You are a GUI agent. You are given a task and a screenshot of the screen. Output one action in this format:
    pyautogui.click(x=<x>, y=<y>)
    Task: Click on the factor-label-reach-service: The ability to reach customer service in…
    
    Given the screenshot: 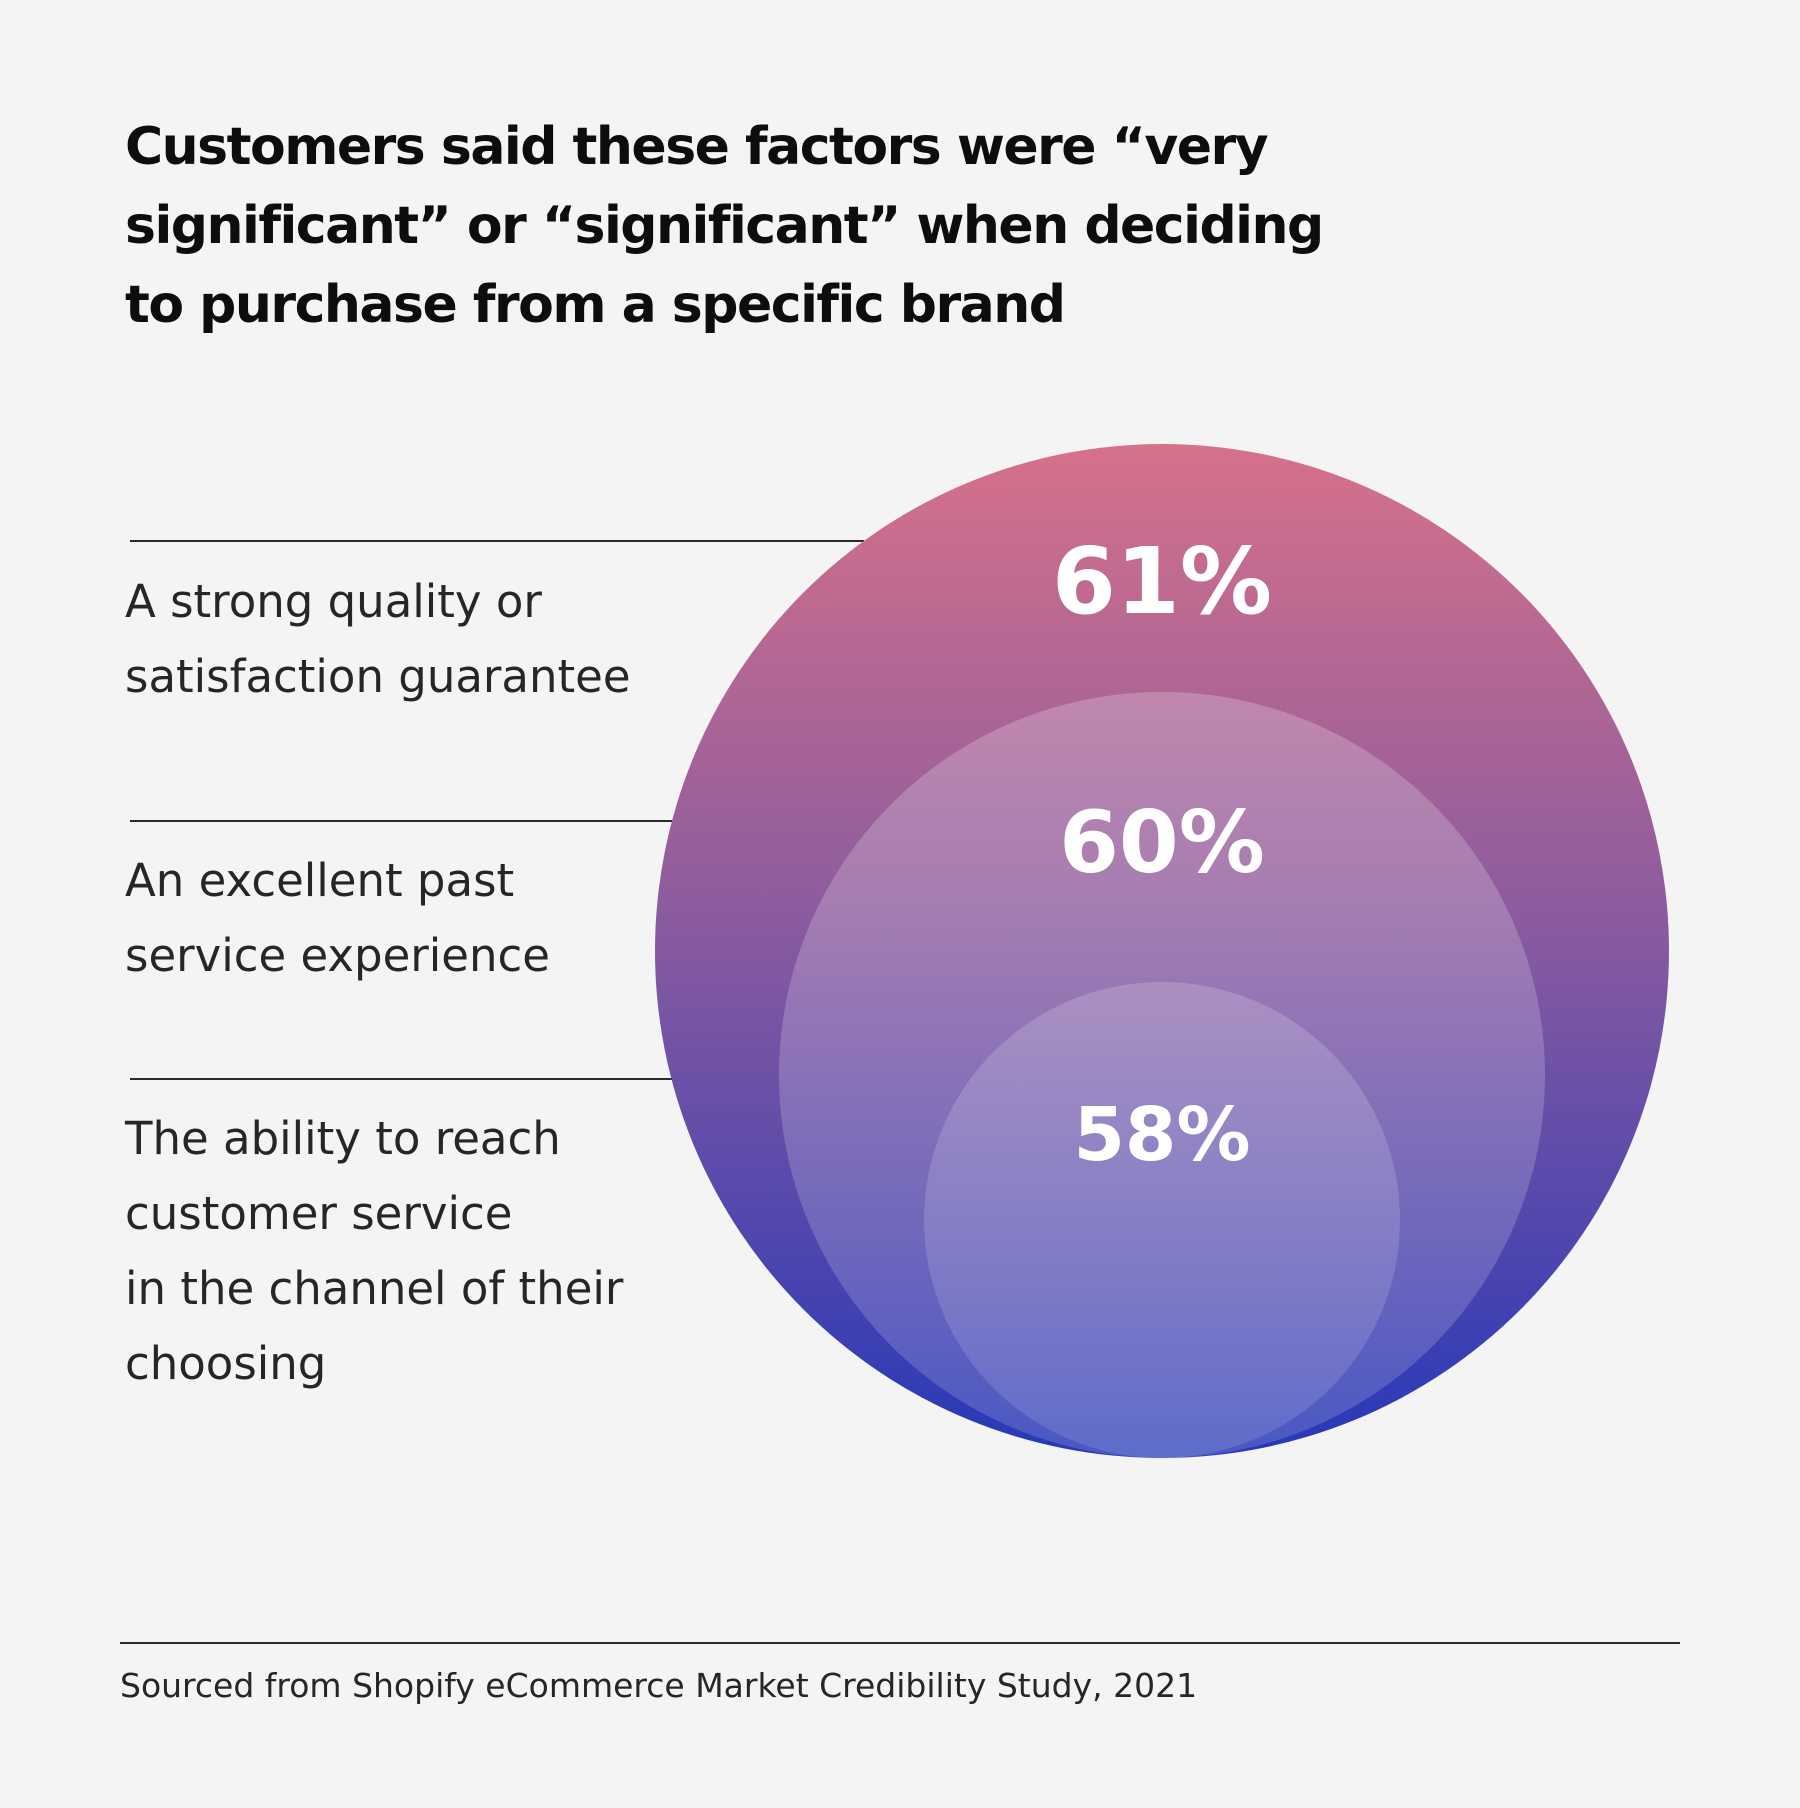 What is the action you would take?
    pyautogui.click(x=374, y=1251)
    